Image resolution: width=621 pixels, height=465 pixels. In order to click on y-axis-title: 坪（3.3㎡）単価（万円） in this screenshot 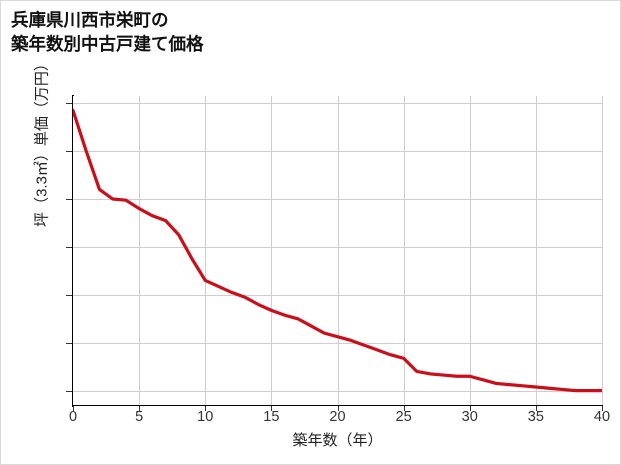, I will do `click(42, 141)`.